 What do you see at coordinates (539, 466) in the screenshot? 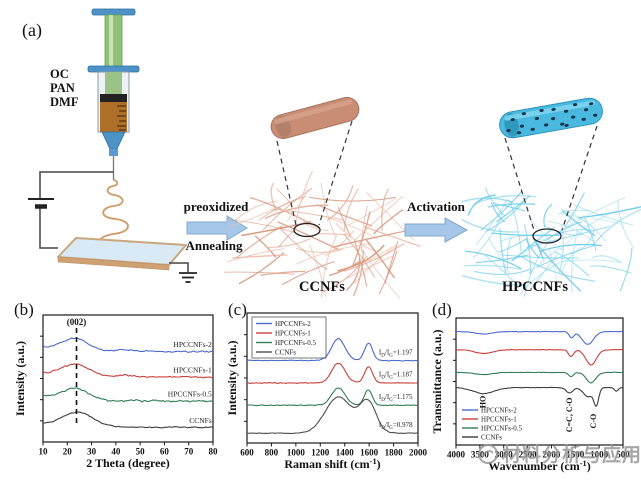
I see `x-axis-label: Wavenumber (cm-1)` at bounding box center [539, 466].